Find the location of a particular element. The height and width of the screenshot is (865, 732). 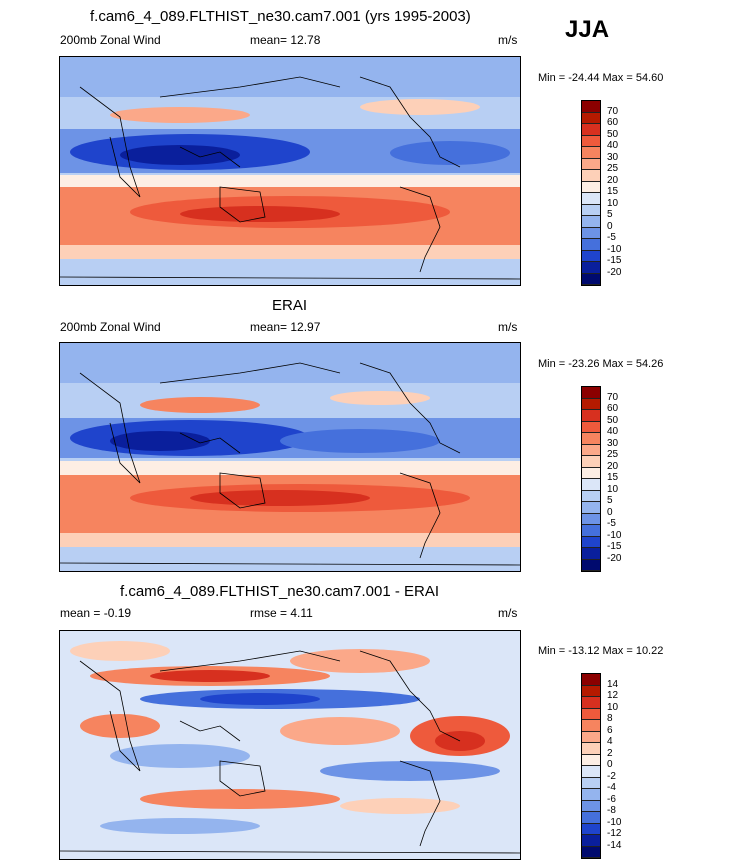

panel-2-minmax: Min = -23.26 Max = 54.26 is located at coordinates (601, 364).